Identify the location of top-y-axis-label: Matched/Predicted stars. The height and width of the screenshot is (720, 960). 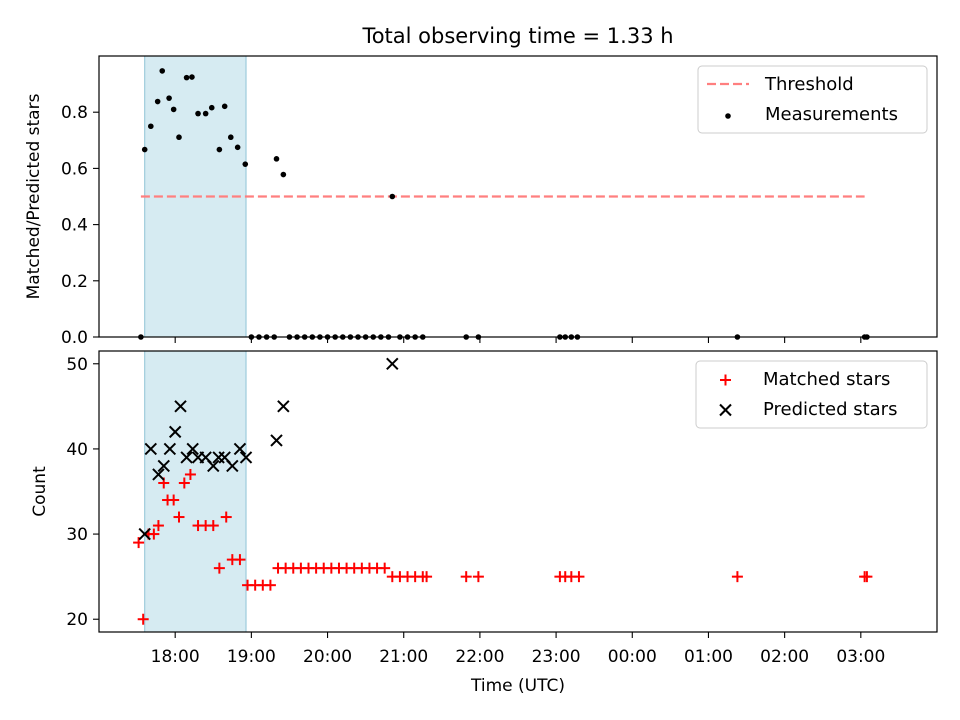
(34, 196).